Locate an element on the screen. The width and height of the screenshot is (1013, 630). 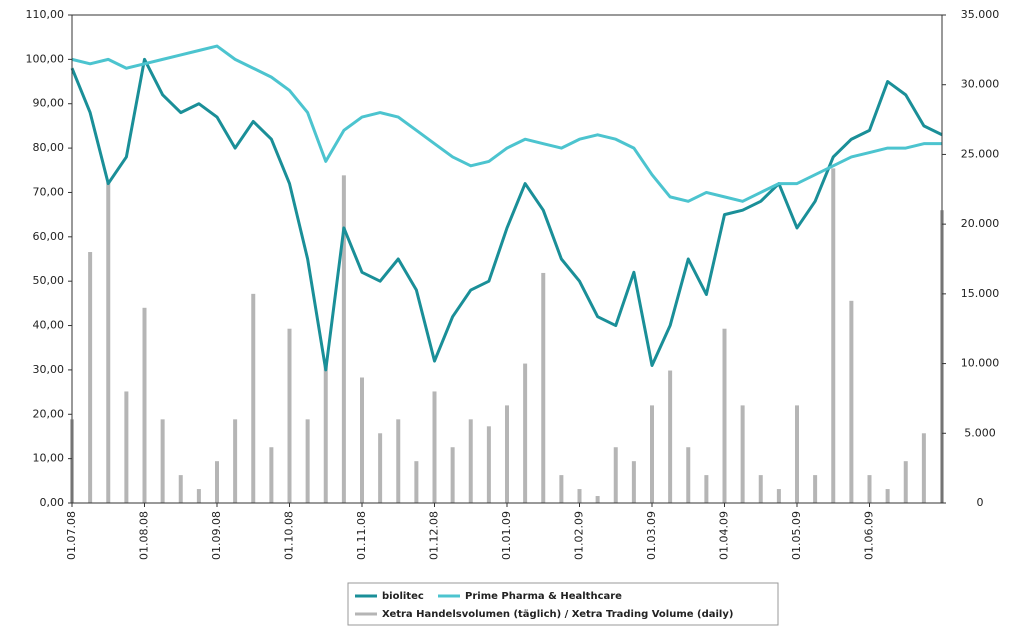
x-tick-label: 01.10.08 is located at coordinates (289, 535).